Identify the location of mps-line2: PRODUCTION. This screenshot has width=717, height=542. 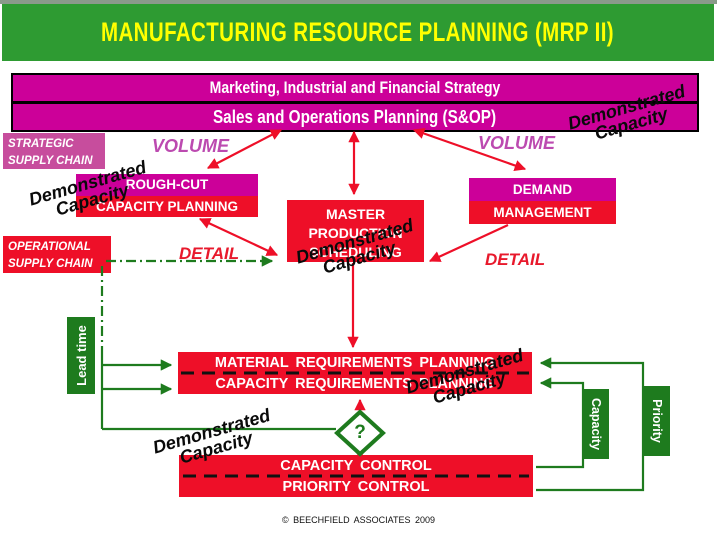
(355, 233).